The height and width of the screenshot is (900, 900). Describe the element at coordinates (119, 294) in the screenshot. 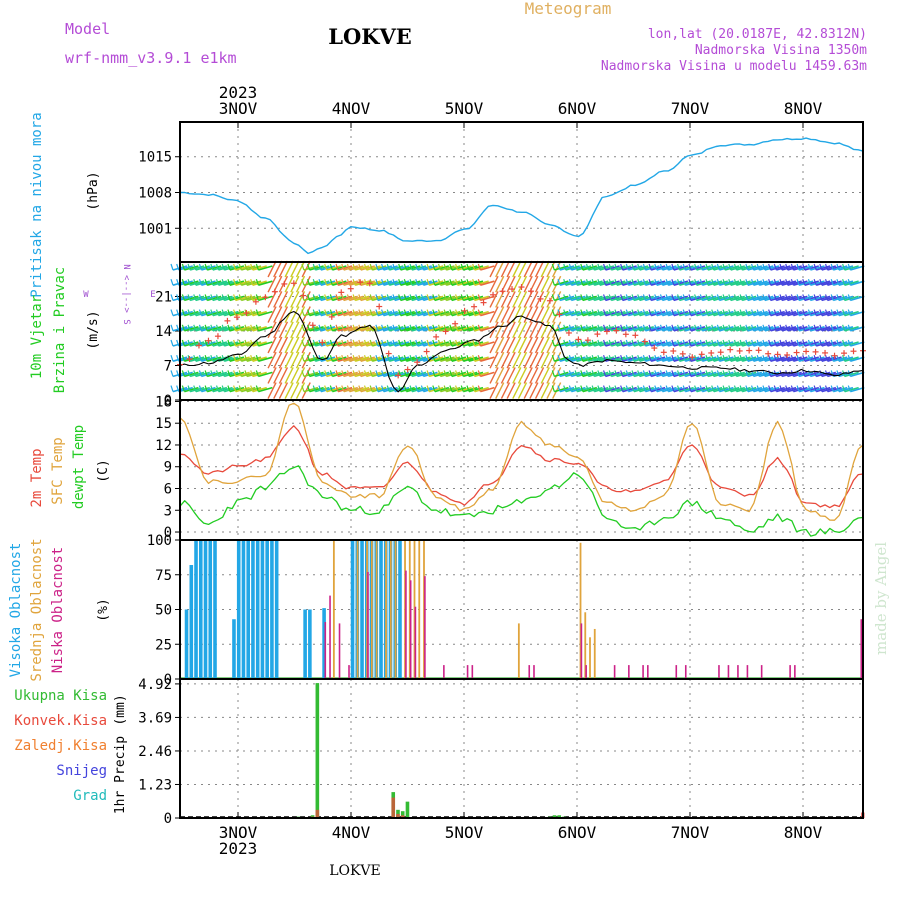

I see `wind-compass: W E N S <--|-->` at that location.